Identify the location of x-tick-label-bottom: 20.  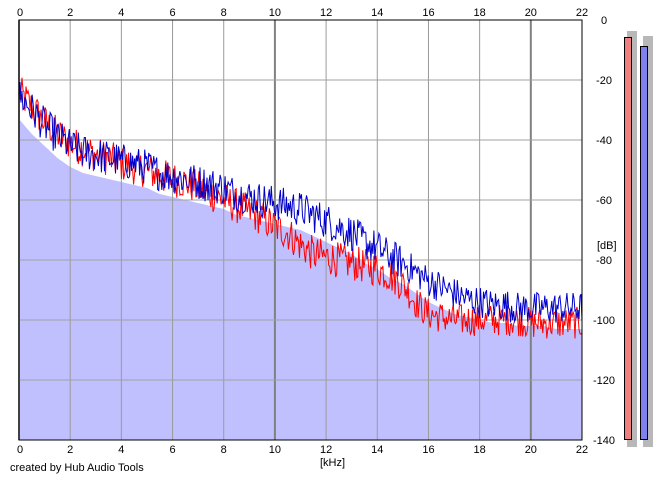
(531, 450).